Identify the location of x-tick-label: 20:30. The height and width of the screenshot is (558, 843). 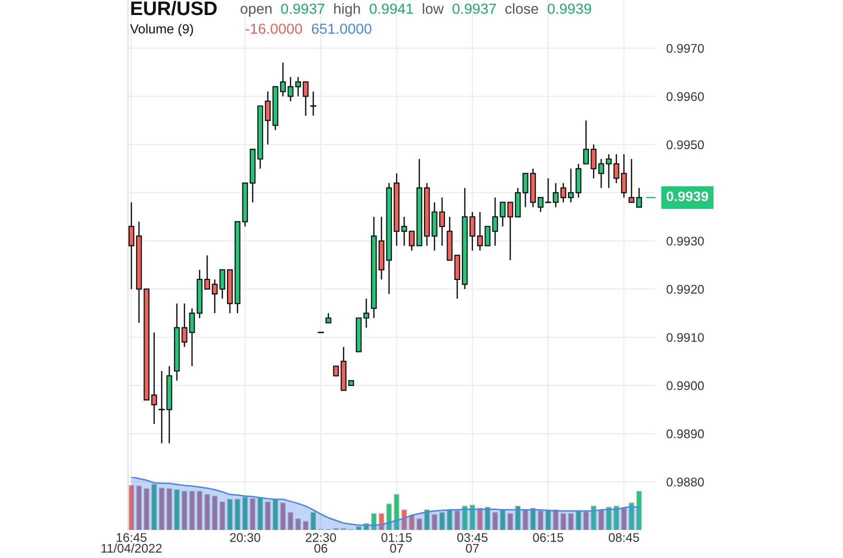
(245, 537).